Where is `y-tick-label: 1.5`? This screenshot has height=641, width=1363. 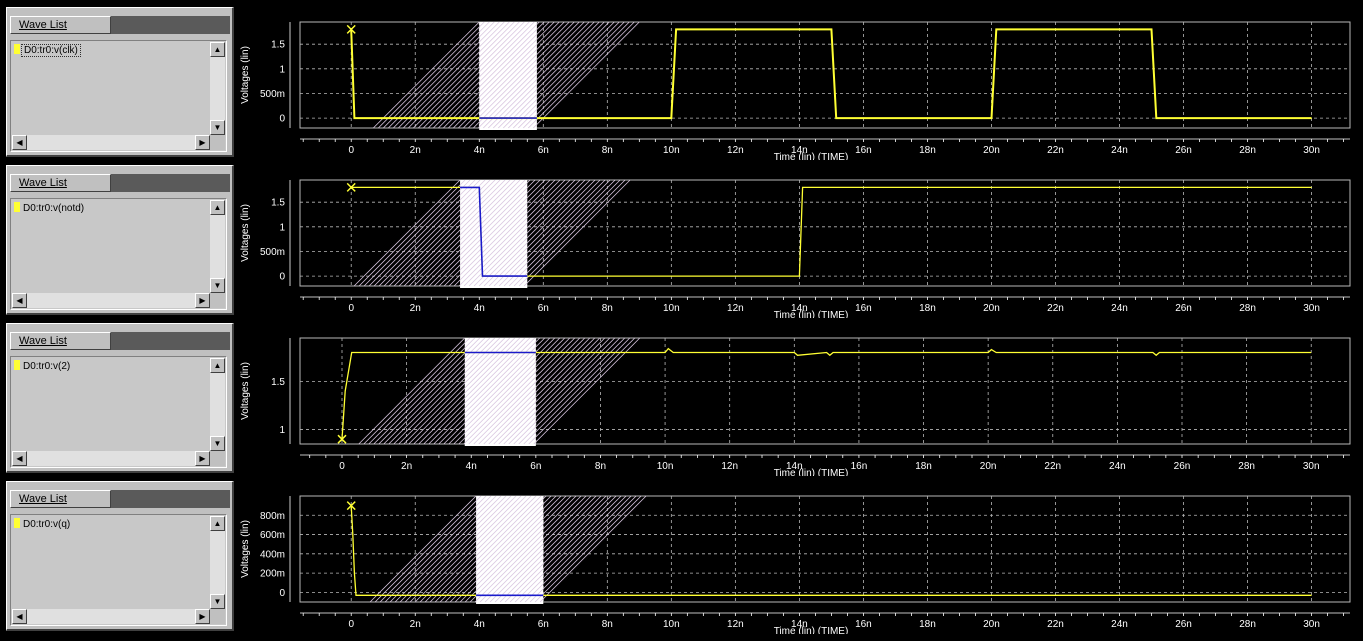
y-tick-label: 1.5 is located at coordinates (278, 45).